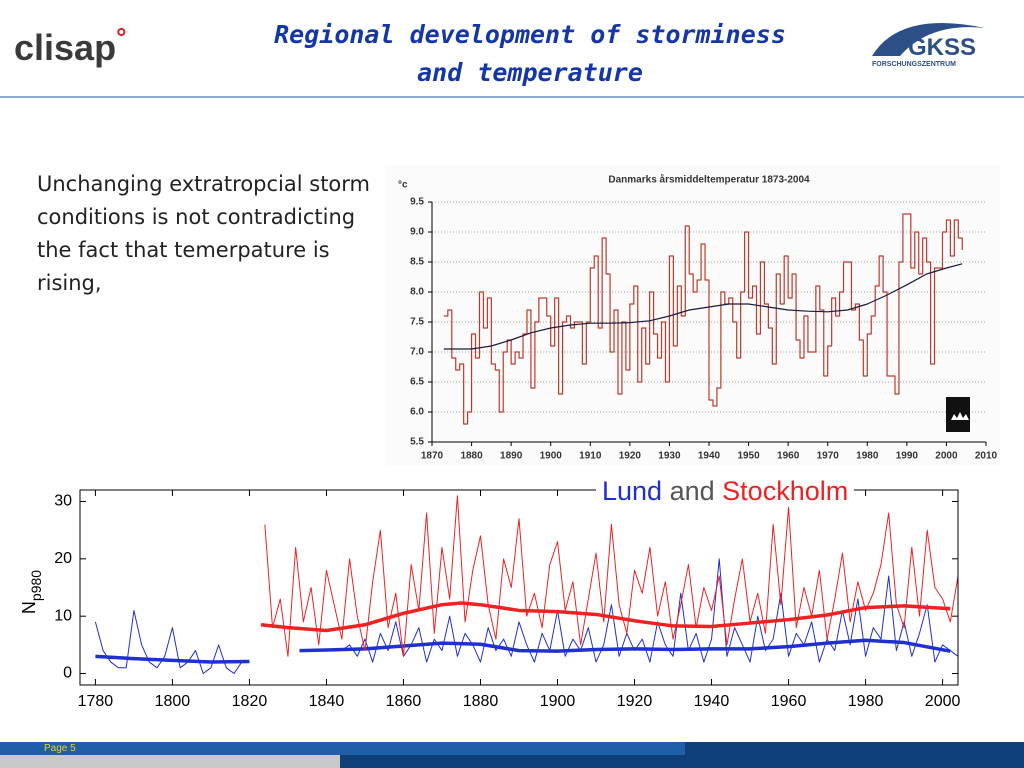  Describe the element at coordinates (854, 748) in the screenshot. I see `footer-bar-dark` at that location.